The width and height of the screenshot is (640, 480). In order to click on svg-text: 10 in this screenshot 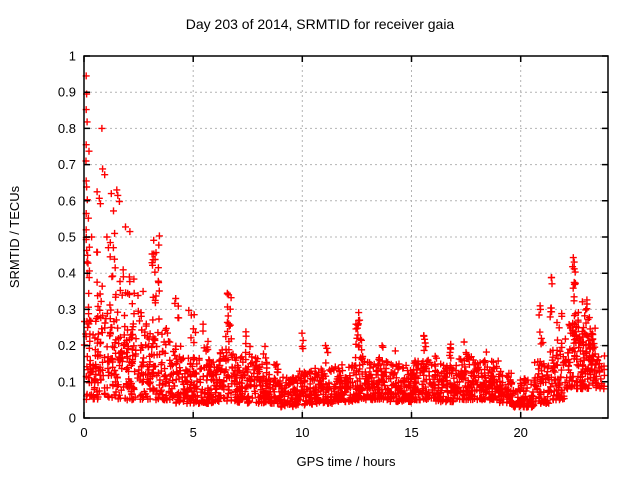, I will do `click(302, 432)`.